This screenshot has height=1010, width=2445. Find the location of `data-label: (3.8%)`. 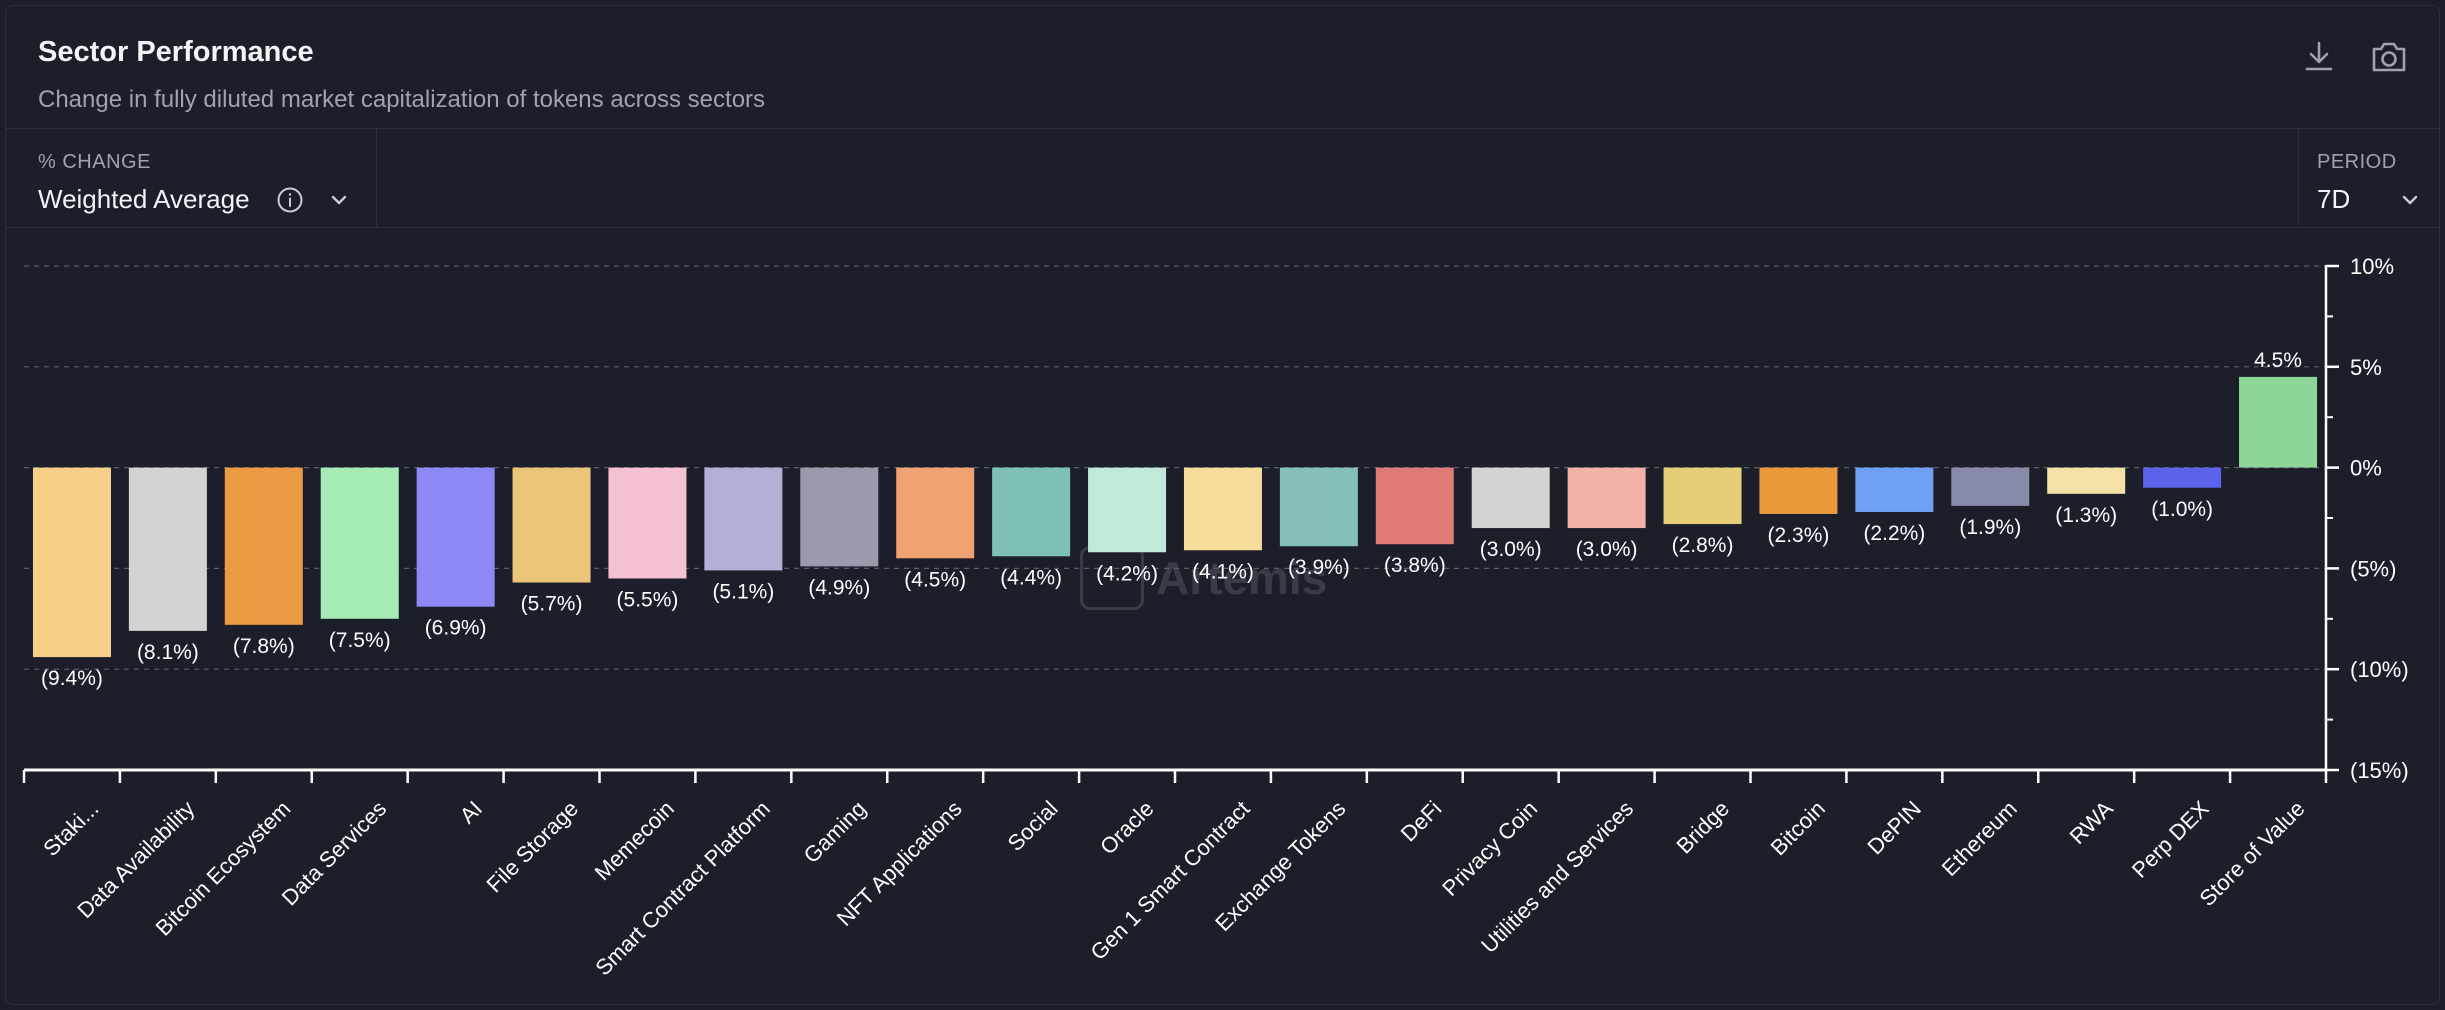

data-label: (3.8%) is located at coordinates (1415, 565).